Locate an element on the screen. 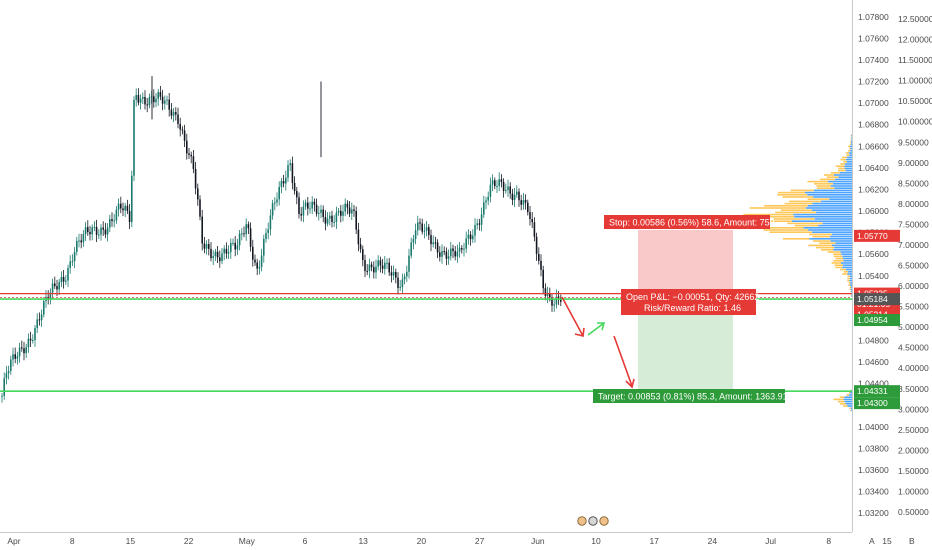 Image resolution: width=932 pixels, height=550 pixels. price-tick-label: 1.07200 is located at coordinates (873, 82).